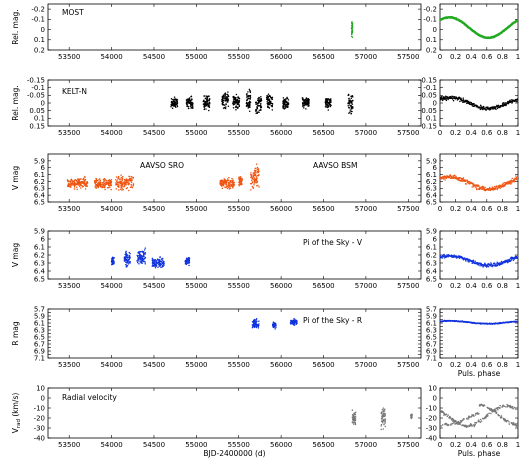 The image size is (520, 465). What do you see at coordinates (487, 133) in the screenshot?
I see `x-tick-label: 0.6` at bounding box center [487, 133].